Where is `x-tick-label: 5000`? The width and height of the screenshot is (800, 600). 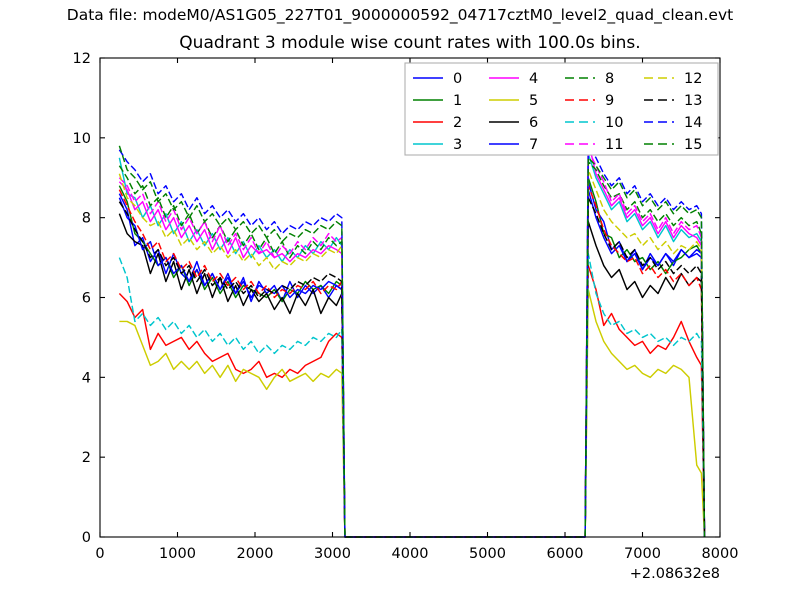 x-tick-label: 5000 is located at coordinates (487, 554).